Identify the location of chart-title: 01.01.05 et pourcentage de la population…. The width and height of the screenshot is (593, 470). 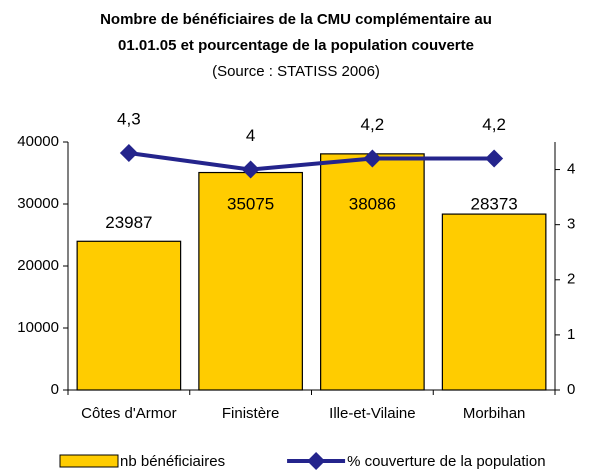
(296, 45).